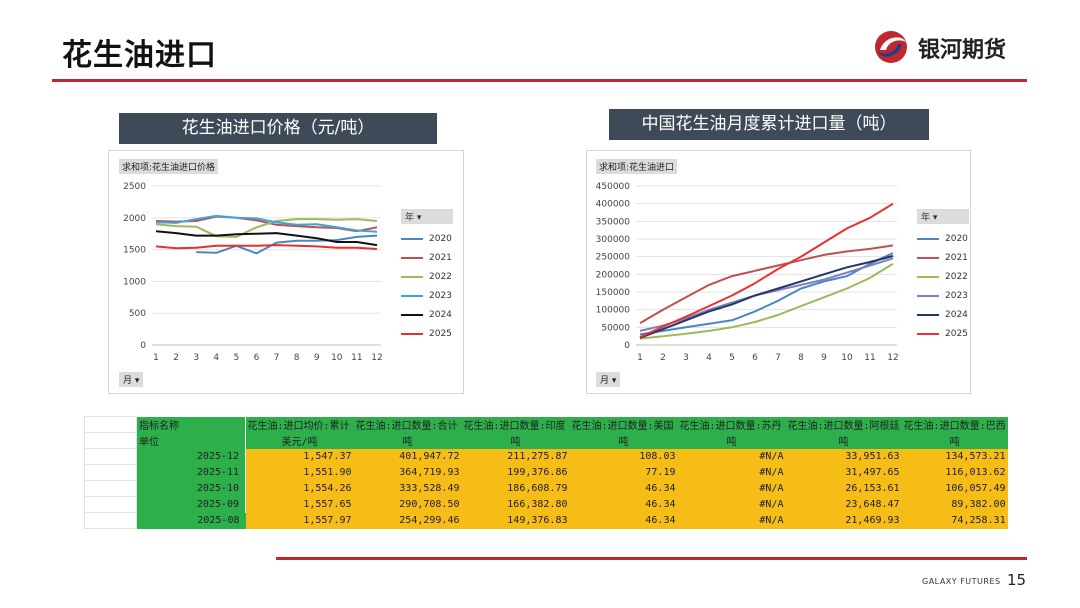 This screenshot has width=1080, height=608. I want to click on table-value-cell: 116,013.62, so click(954, 472).